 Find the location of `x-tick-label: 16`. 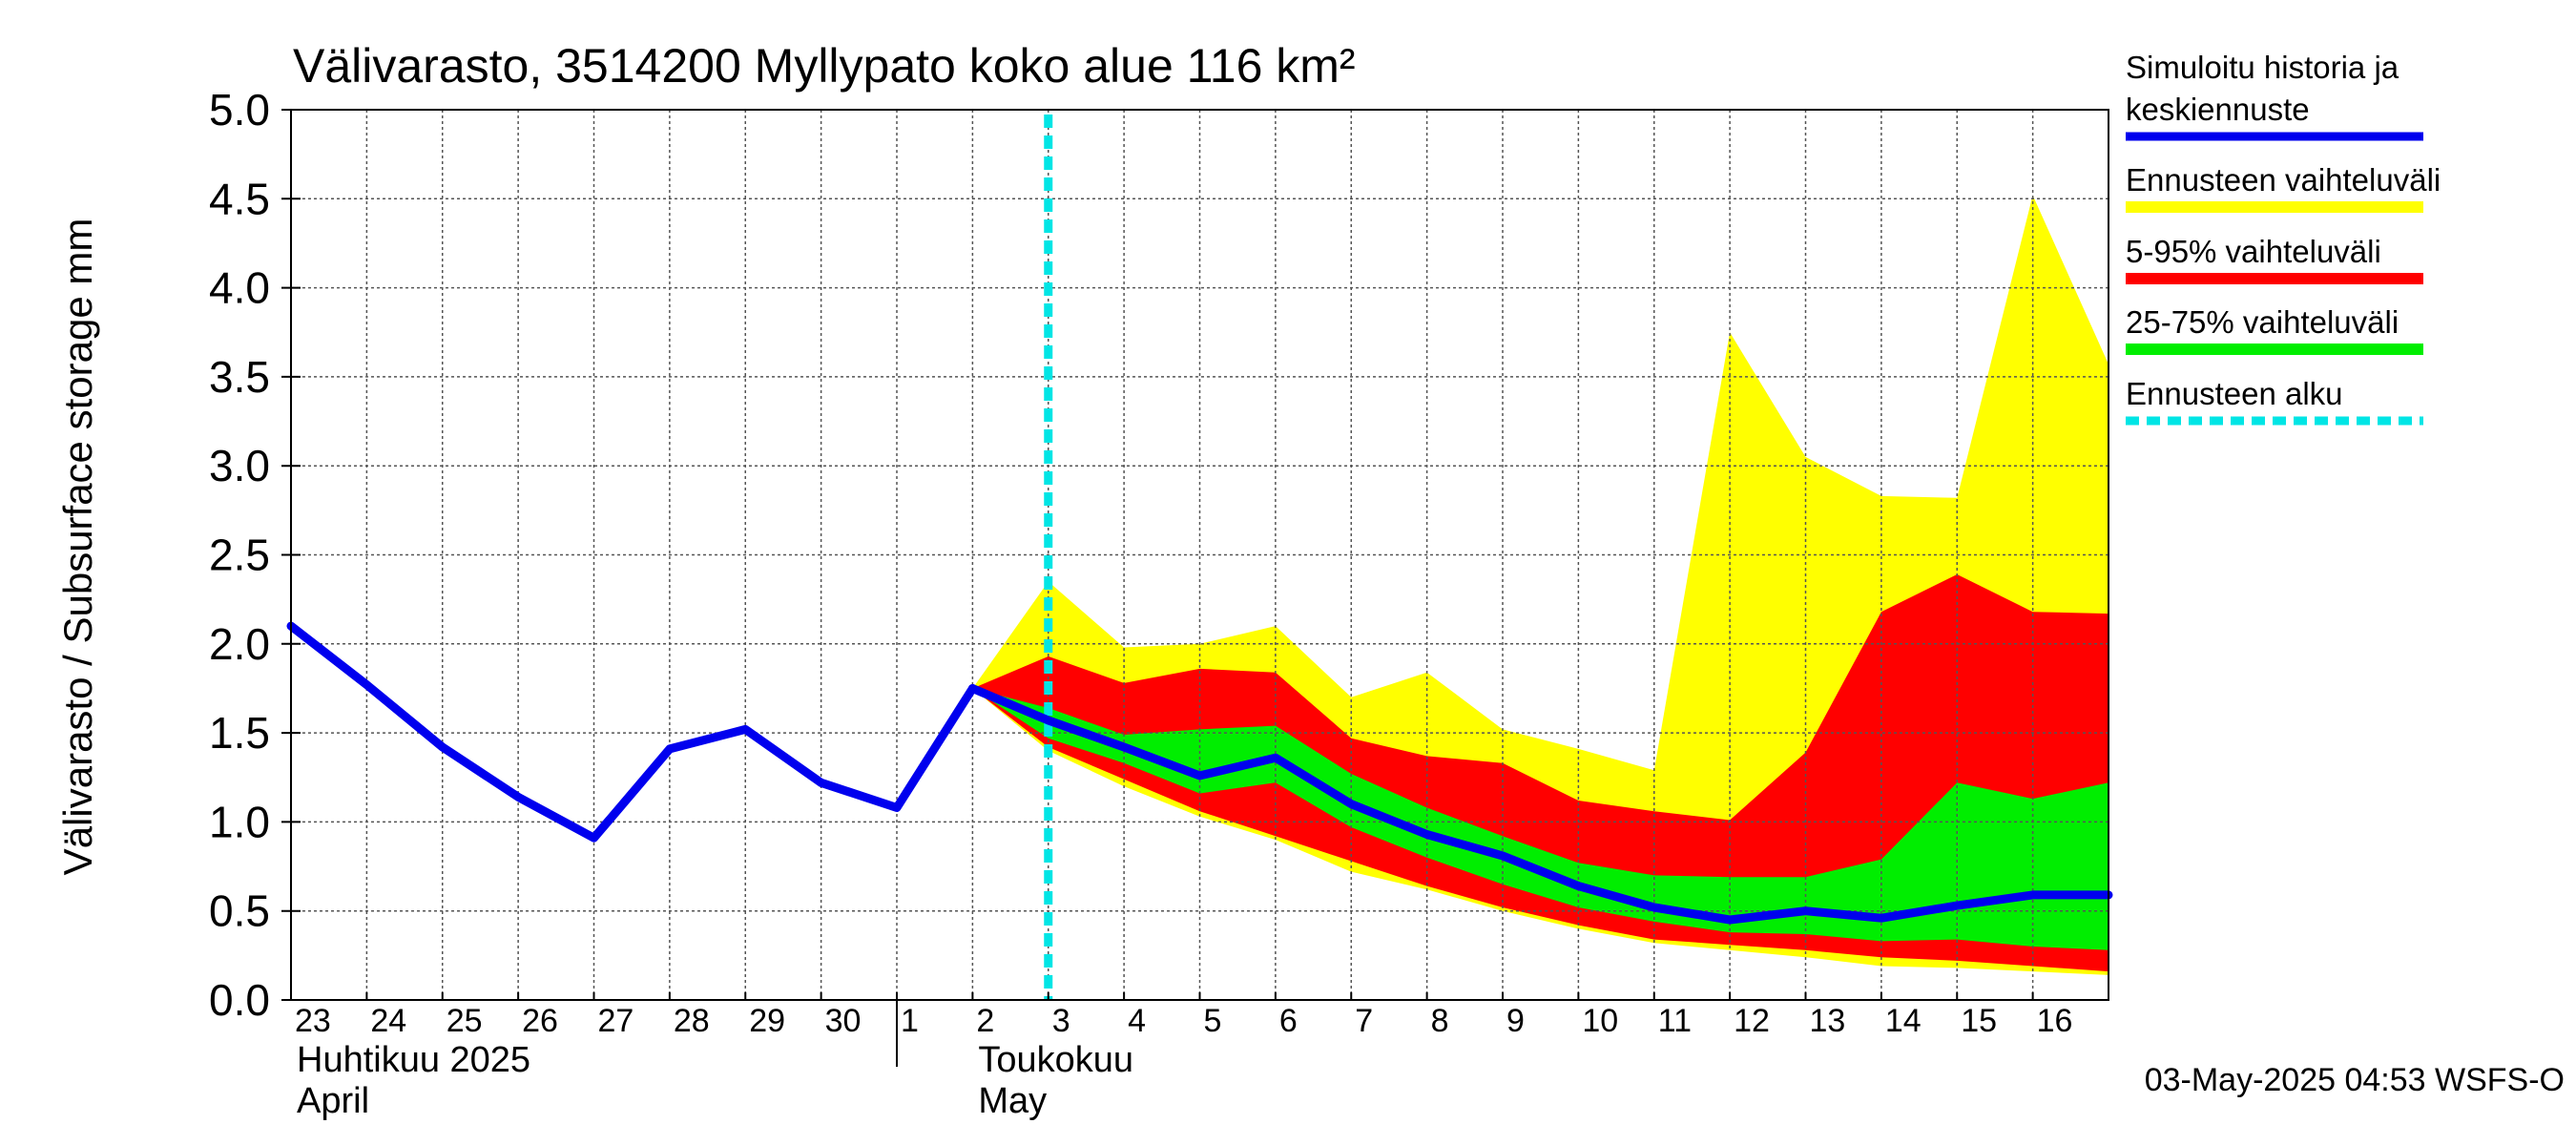

x-tick-label: 16 is located at coordinates (2055, 1021).